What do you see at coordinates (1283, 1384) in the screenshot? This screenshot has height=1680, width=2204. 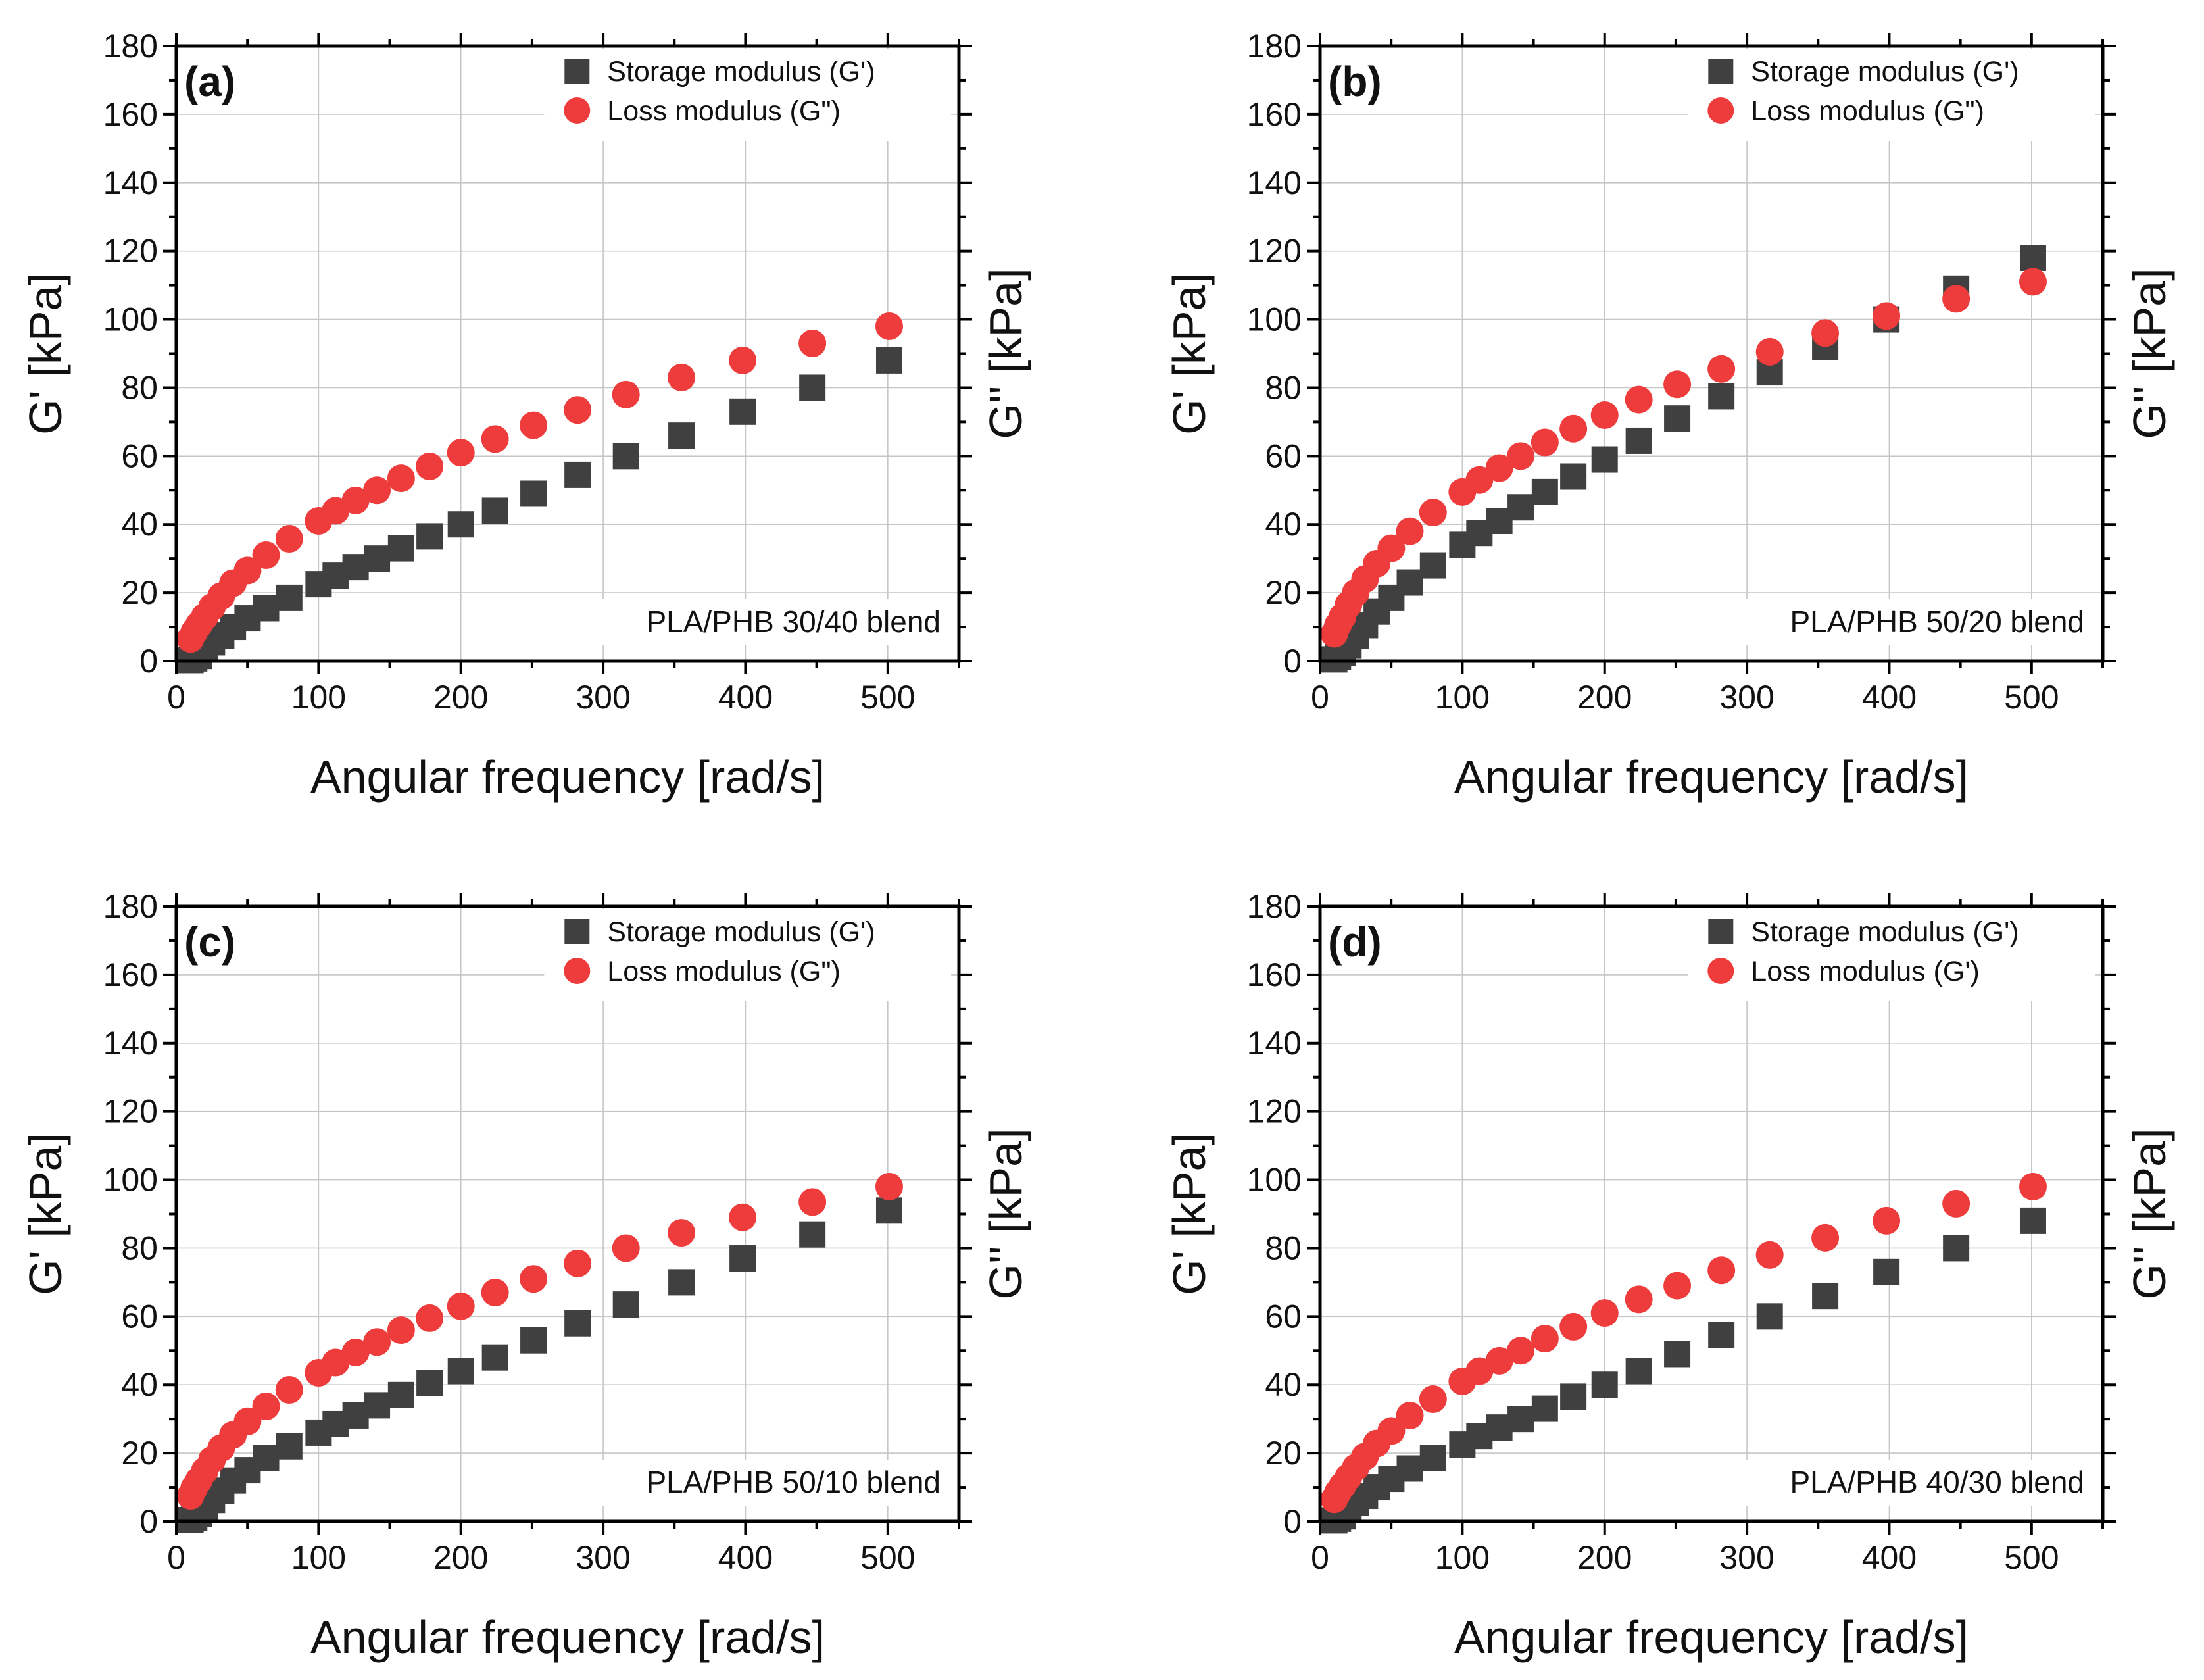 I see `y-tick-label: 40` at bounding box center [1283, 1384].